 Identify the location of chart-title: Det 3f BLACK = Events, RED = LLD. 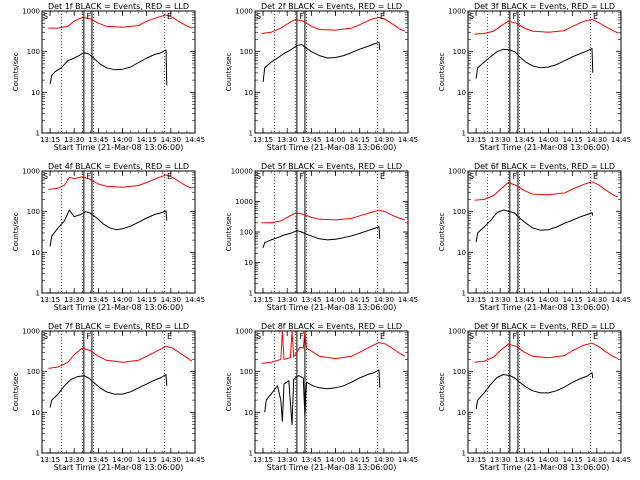
(544, 6).